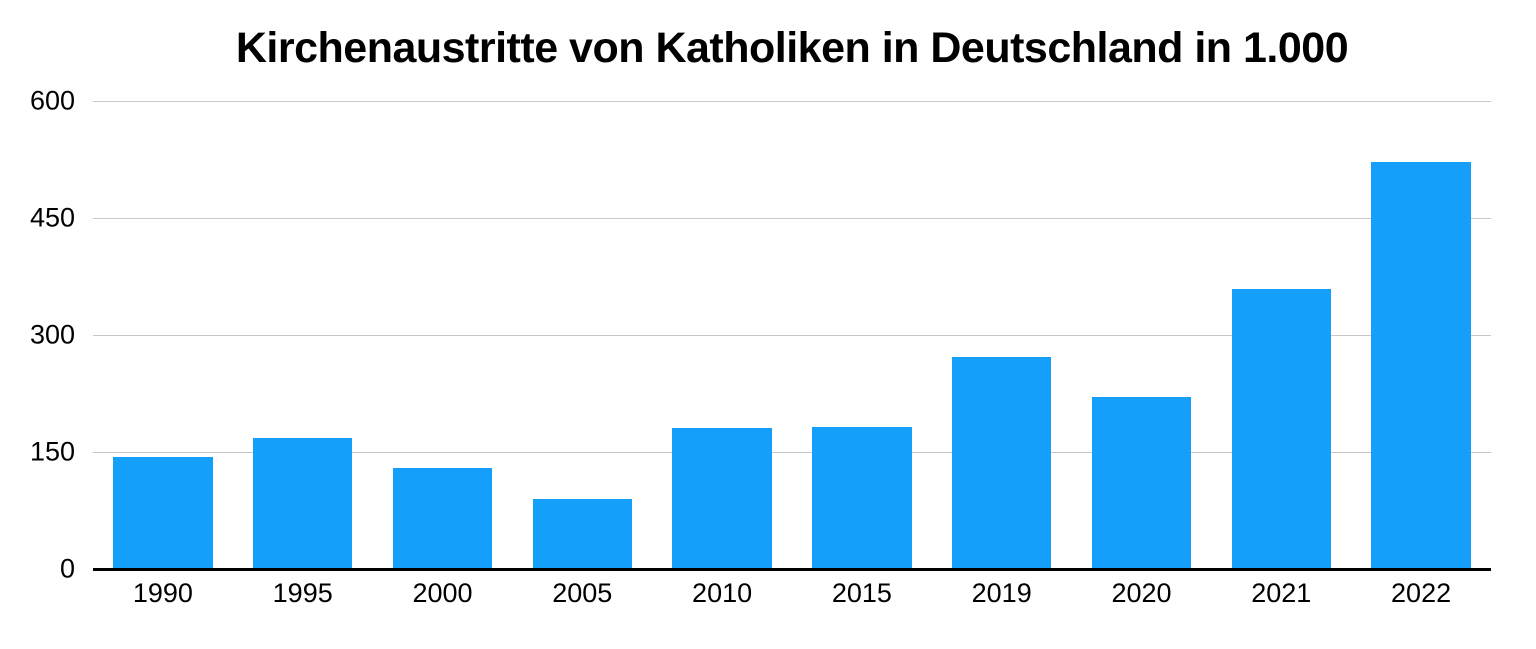 Image resolution: width=1536 pixels, height=649 pixels. What do you see at coordinates (722, 499) in the screenshot?
I see `bar-2010` at bounding box center [722, 499].